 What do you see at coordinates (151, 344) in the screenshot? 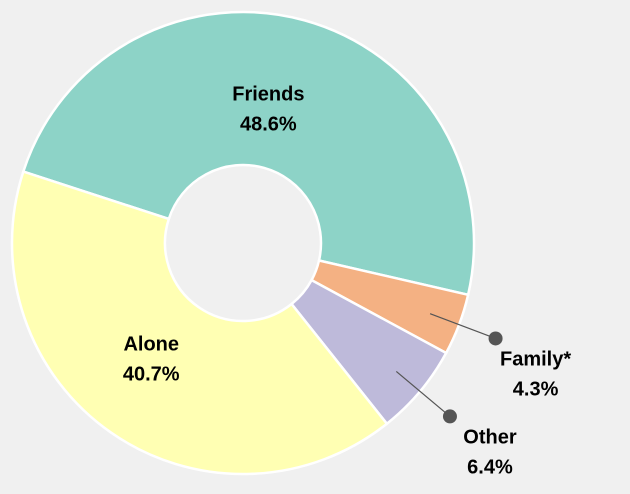
I see `slice-label: Alone` at bounding box center [151, 344].